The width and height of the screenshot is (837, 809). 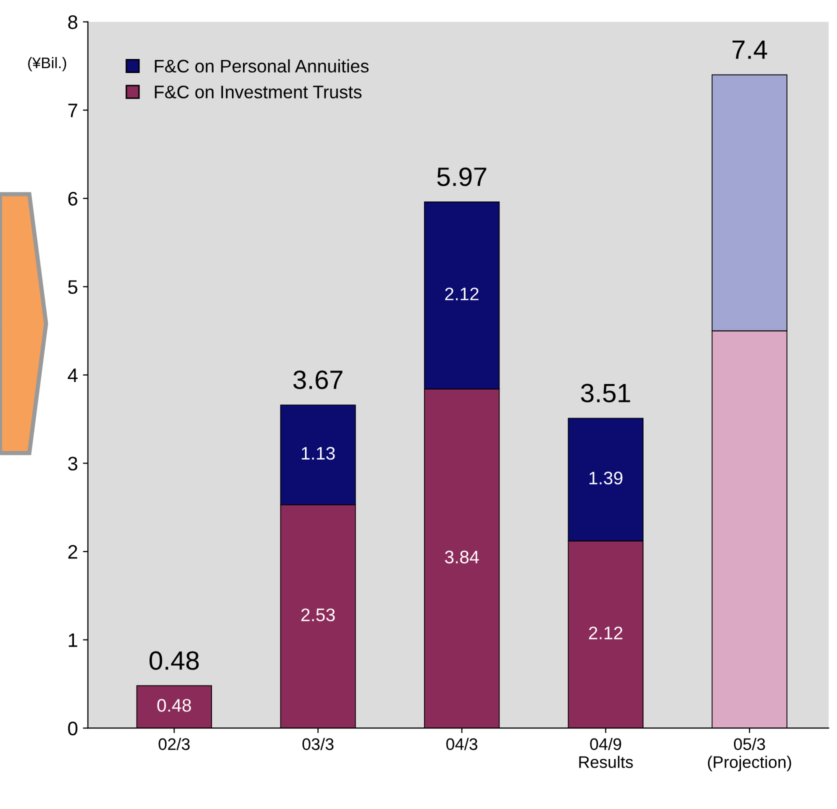 What do you see at coordinates (461, 557) in the screenshot?
I see `data-label: 3.84` at bounding box center [461, 557].